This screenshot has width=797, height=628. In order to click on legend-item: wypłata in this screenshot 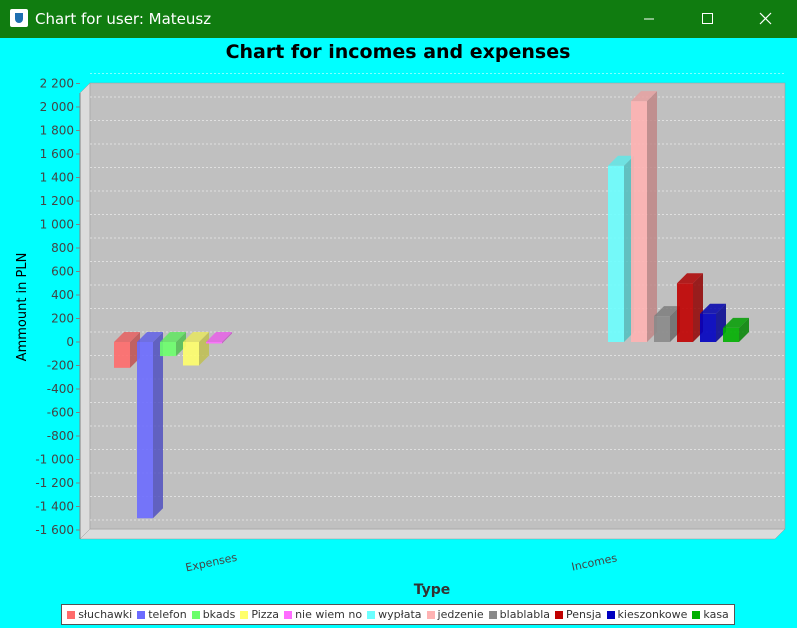, I will do `click(394, 614)`.